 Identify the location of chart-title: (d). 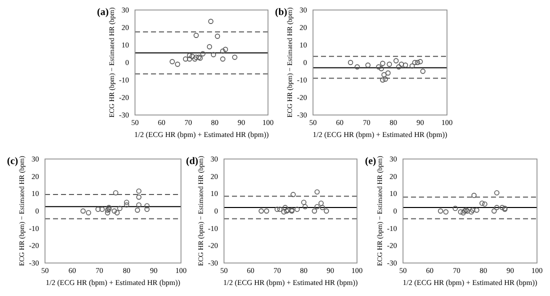
(192, 161).